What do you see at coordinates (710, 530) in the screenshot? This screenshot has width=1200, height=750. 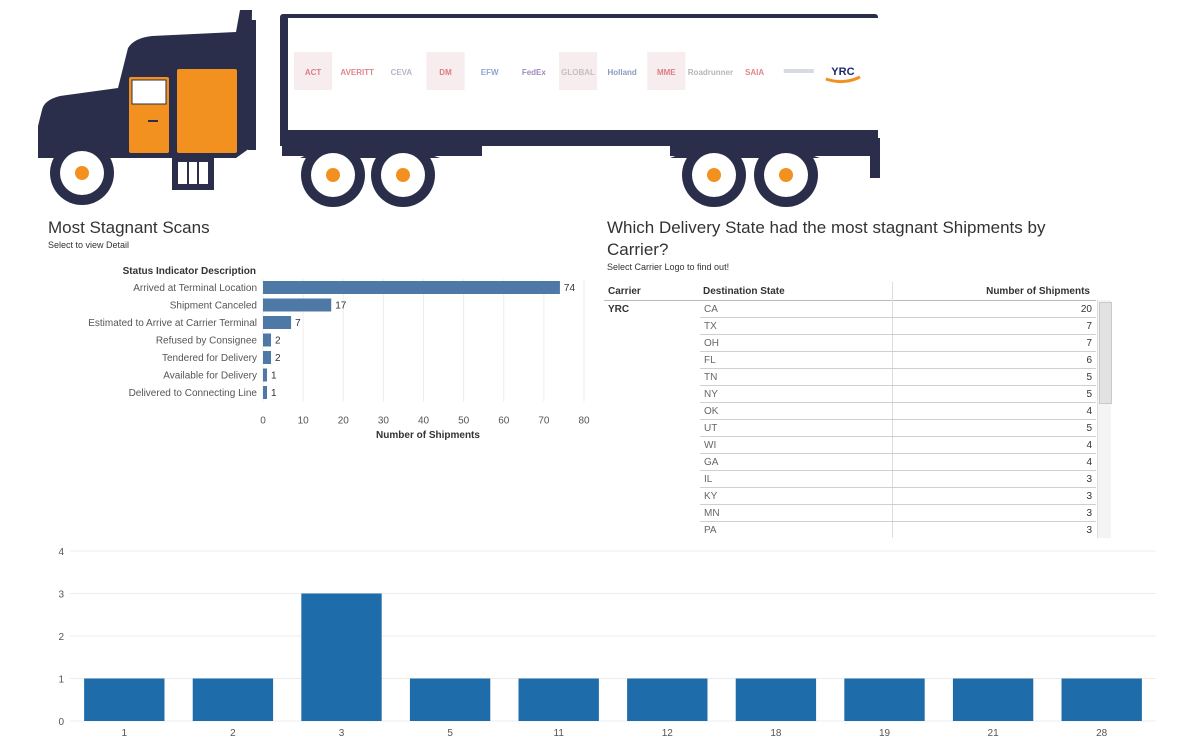 I see `state-cell: PA` at bounding box center [710, 530].